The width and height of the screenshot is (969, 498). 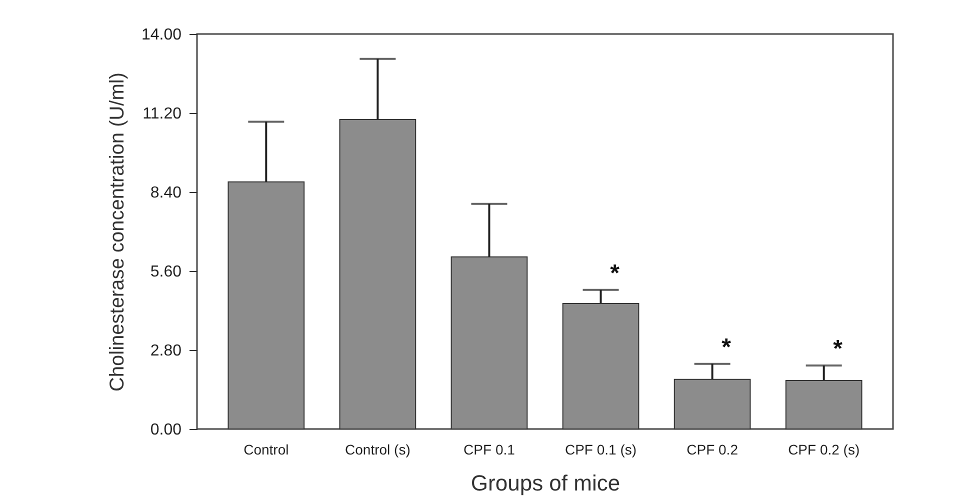 What do you see at coordinates (166, 430) in the screenshot?
I see `y-tick-label: 0.00` at bounding box center [166, 430].